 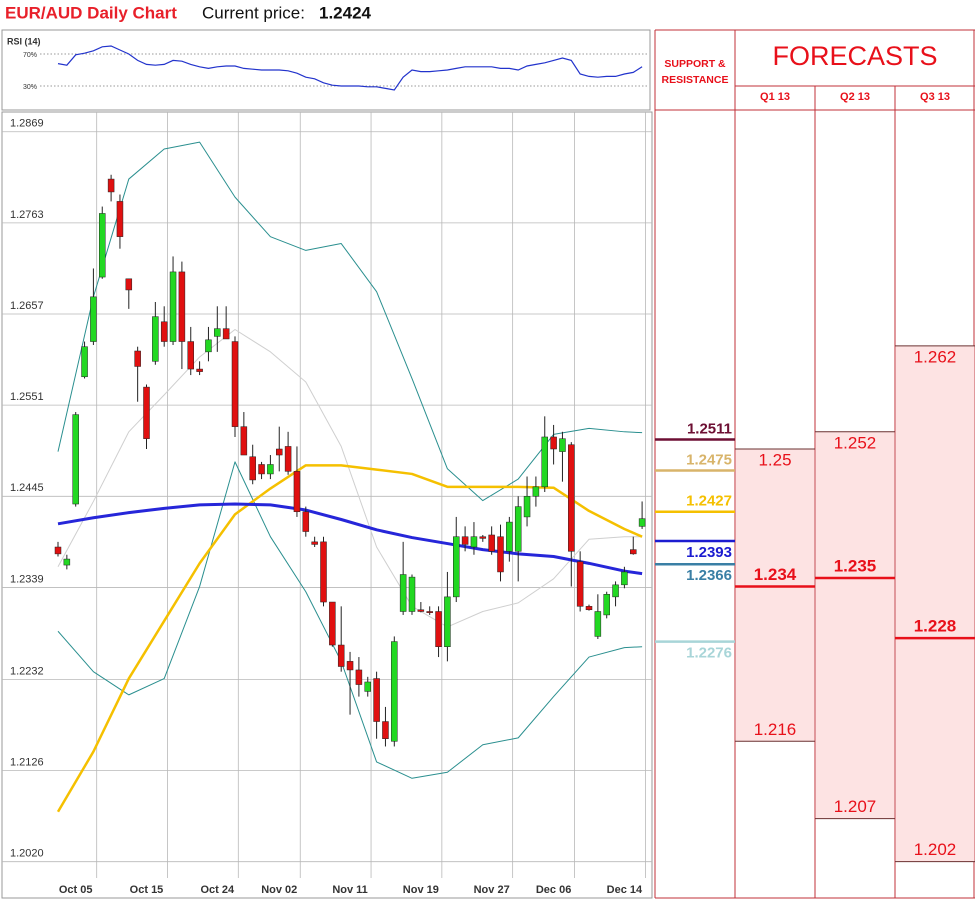 I want to click on y-tick-label: 1.2445, so click(x=27, y=488).